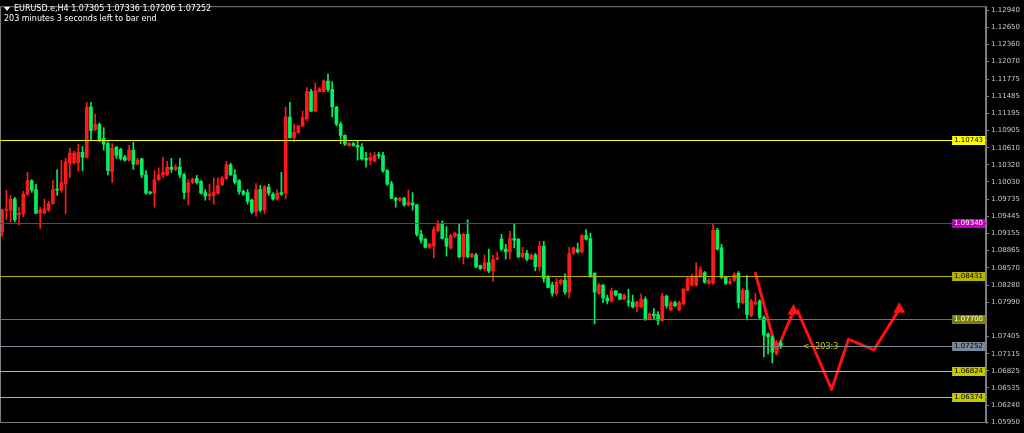 The image size is (1024, 433). I want to click on chart-title: EURUSD.e,H4 1.07305 1.07336 1.07206 1.07252, so click(113, 9).